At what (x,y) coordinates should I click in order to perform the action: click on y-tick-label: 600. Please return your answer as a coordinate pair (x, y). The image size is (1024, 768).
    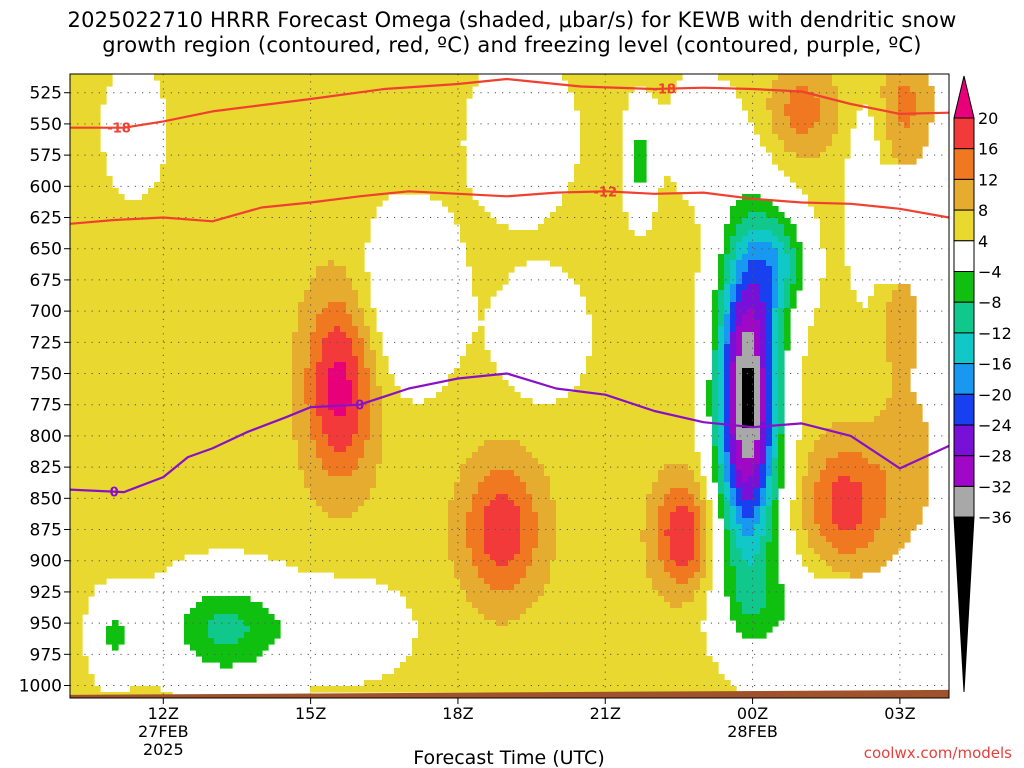
    Looking at the image, I should click on (46, 187).